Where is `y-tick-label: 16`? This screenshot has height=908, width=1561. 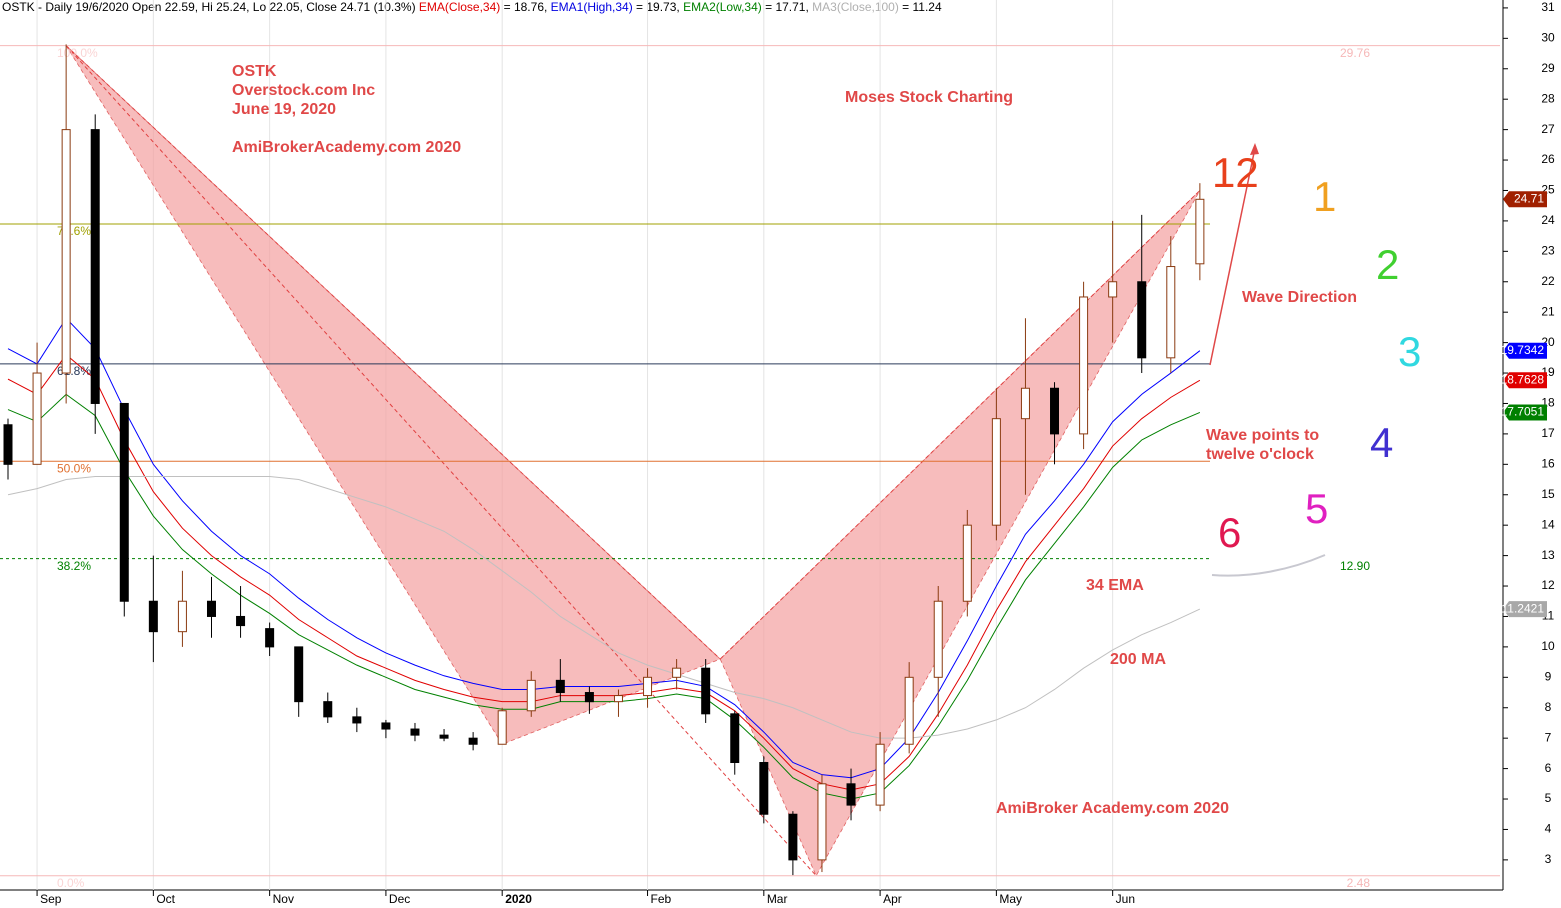 y-tick-label: 16 is located at coordinates (1548, 463).